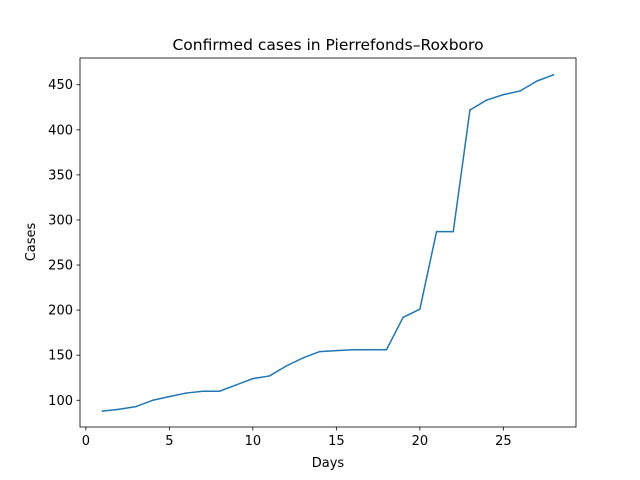 The height and width of the screenshot is (480, 640). What do you see at coordinates (60, 130) in the screenshot?
I see `y-tick-label: 400` at bounding box center [60, 130].